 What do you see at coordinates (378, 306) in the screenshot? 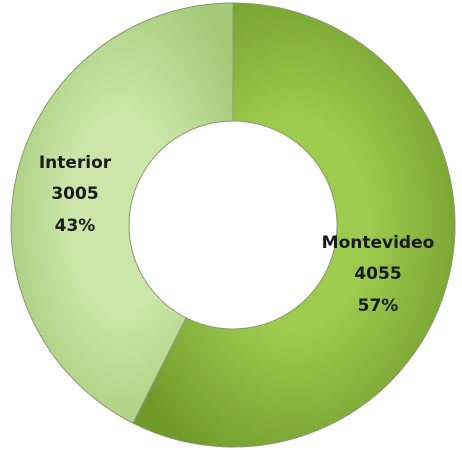
I see `slice-percent: 57%` at bounding box center [378, 306].